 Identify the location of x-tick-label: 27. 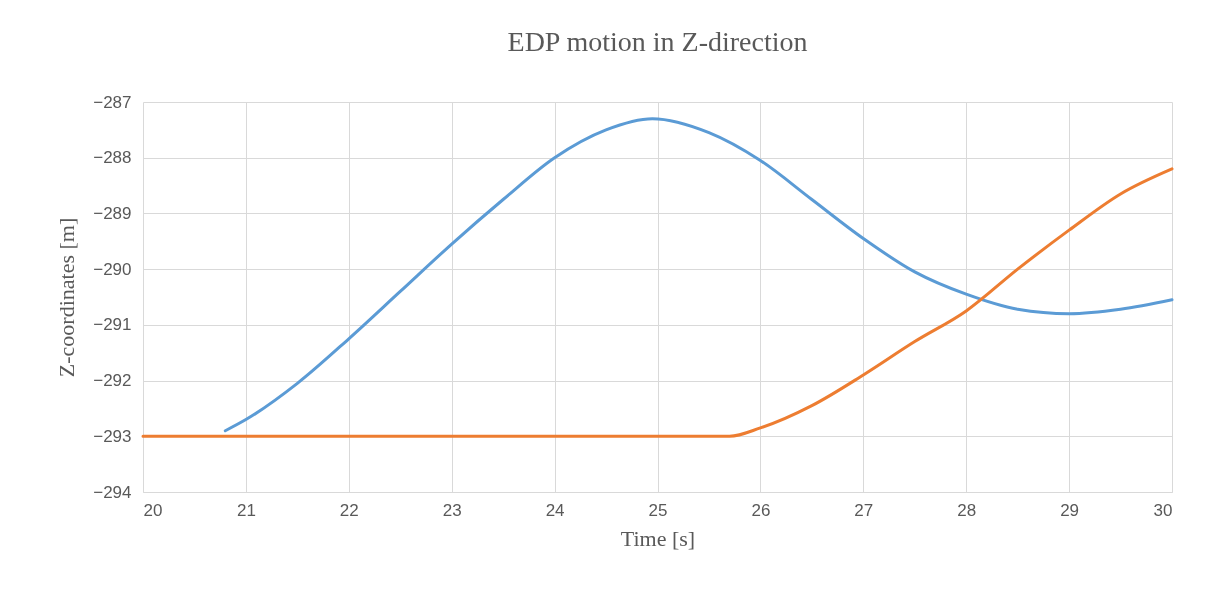
(864, 510).